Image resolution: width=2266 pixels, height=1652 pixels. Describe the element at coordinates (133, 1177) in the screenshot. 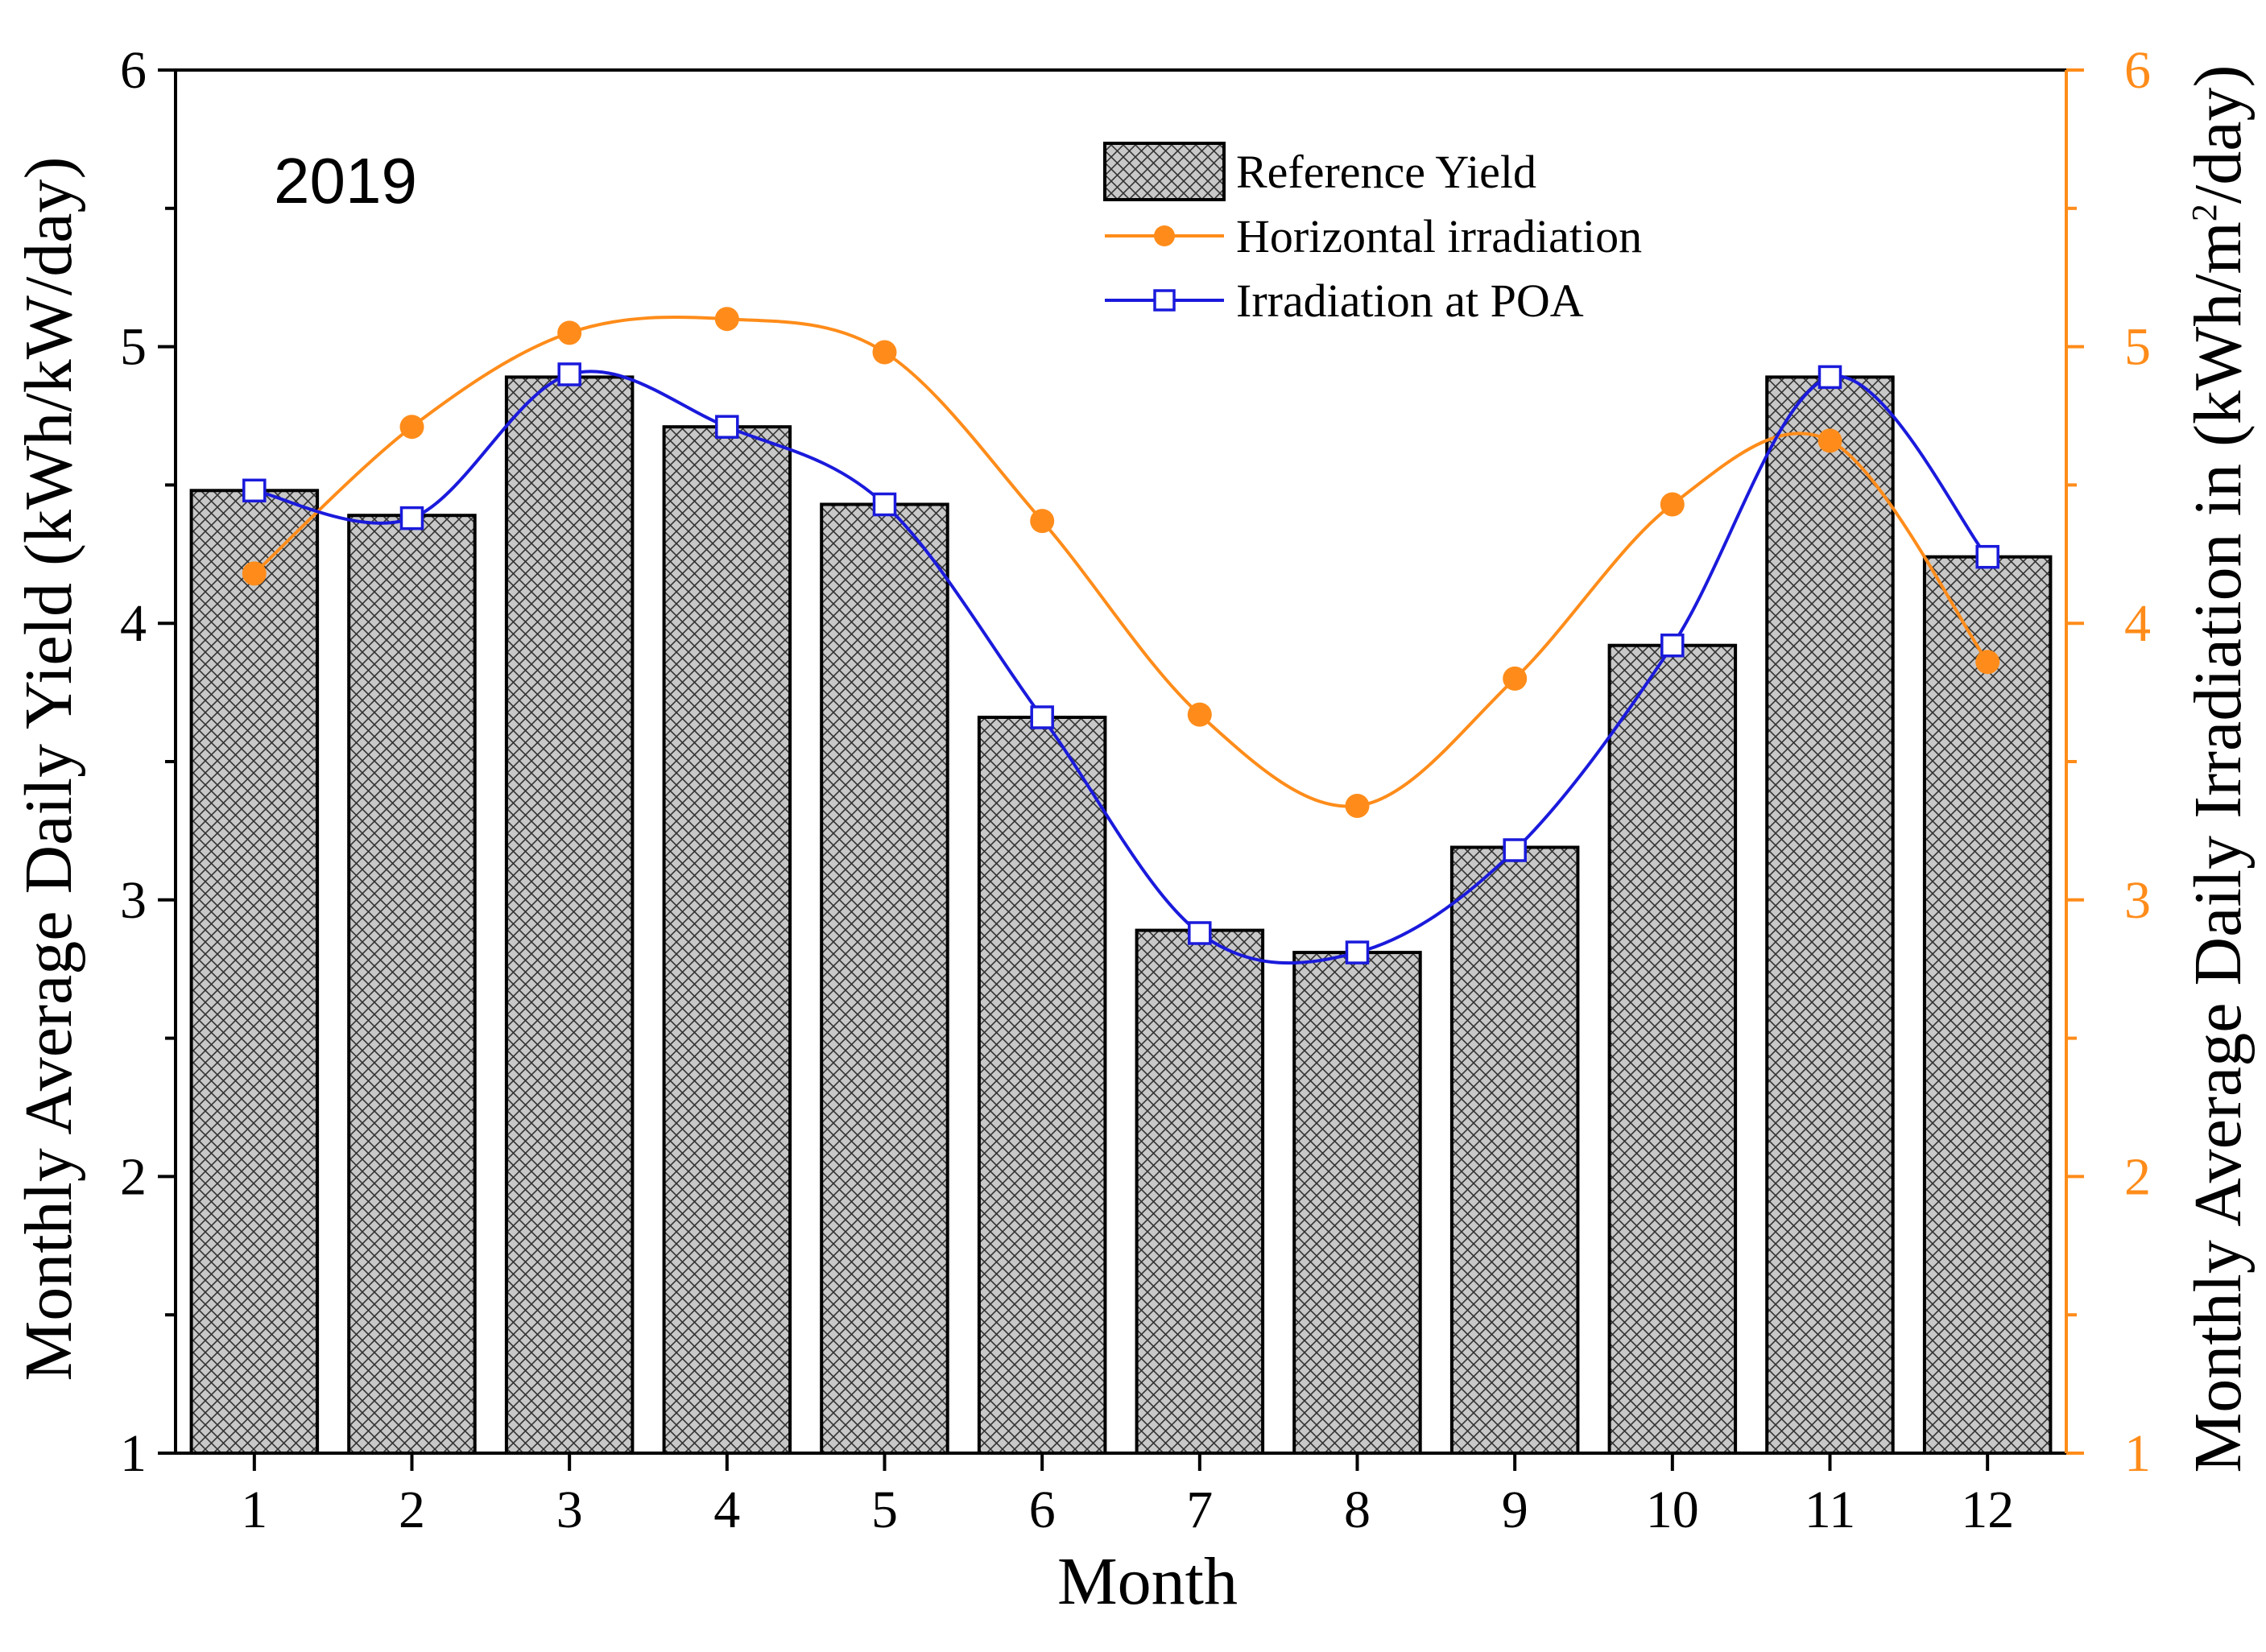

I see `y-tick-label-left: 2` at that location.